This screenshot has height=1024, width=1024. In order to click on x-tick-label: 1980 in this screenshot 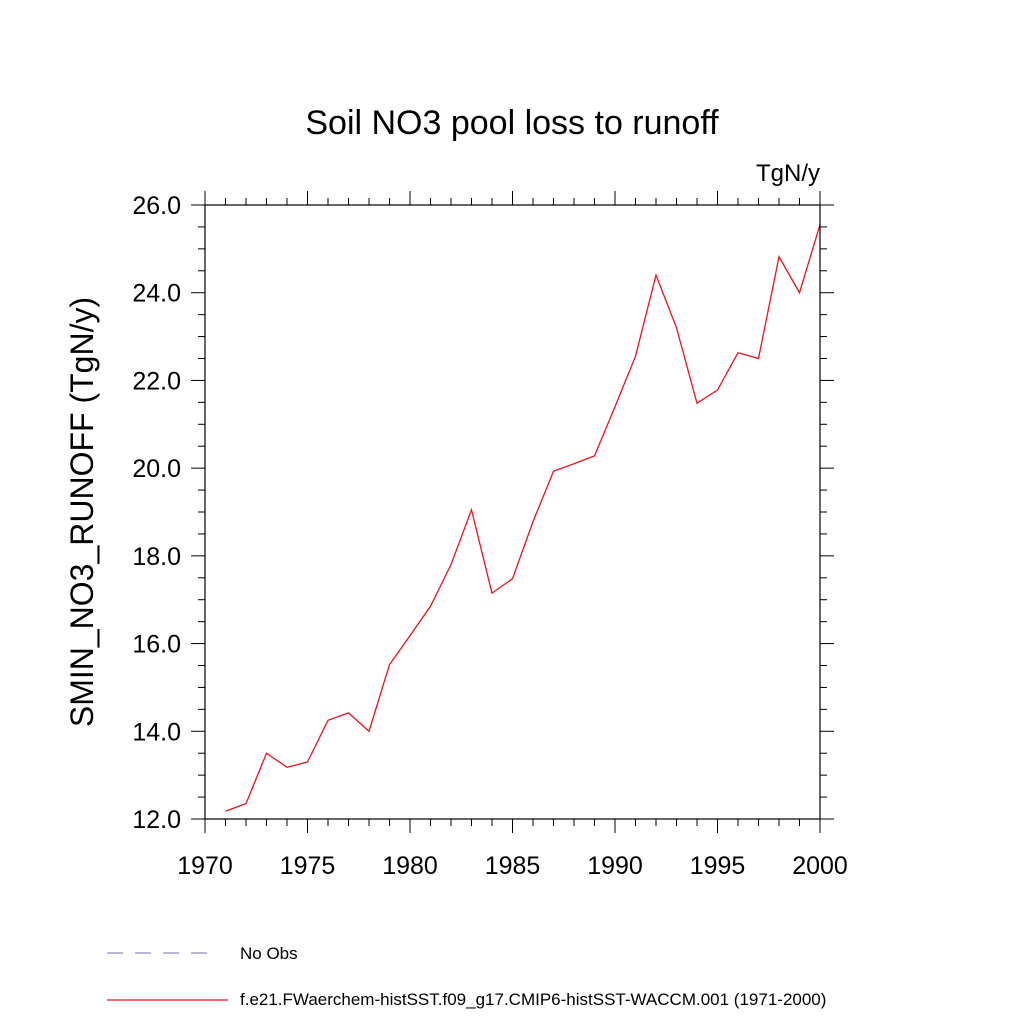, I will do `click(410, 866)`.